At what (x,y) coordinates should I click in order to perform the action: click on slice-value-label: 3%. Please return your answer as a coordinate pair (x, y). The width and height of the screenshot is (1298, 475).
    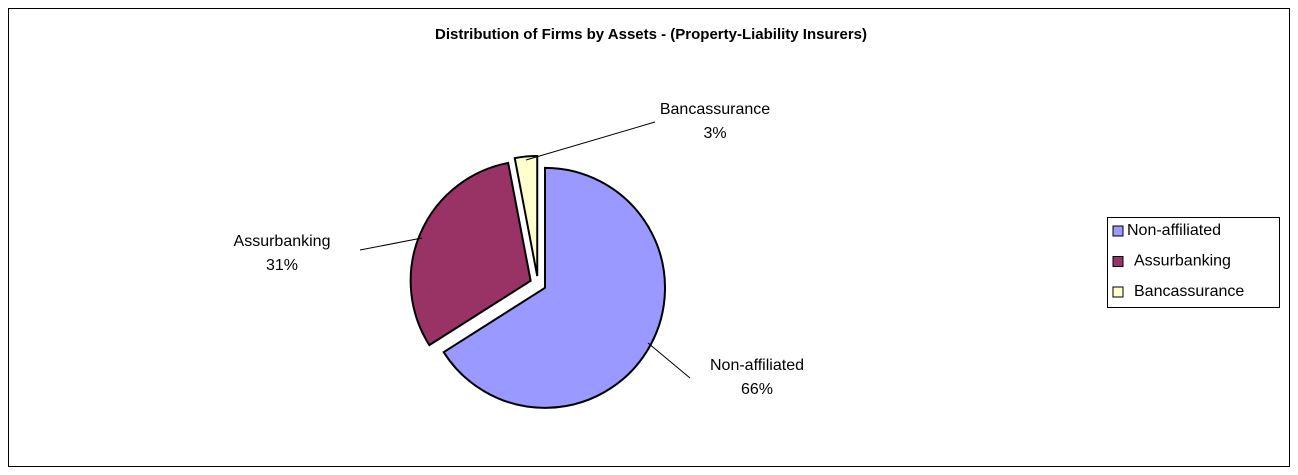
    Looking at the image, I should click on (714, 133).